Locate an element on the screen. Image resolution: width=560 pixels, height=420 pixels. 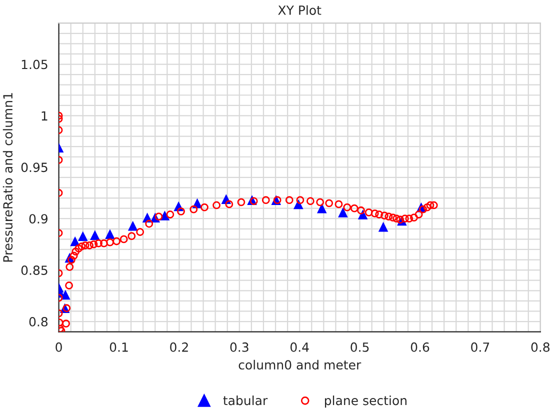
y-tick-label: 0.85 is located at coordinates (34, 270).